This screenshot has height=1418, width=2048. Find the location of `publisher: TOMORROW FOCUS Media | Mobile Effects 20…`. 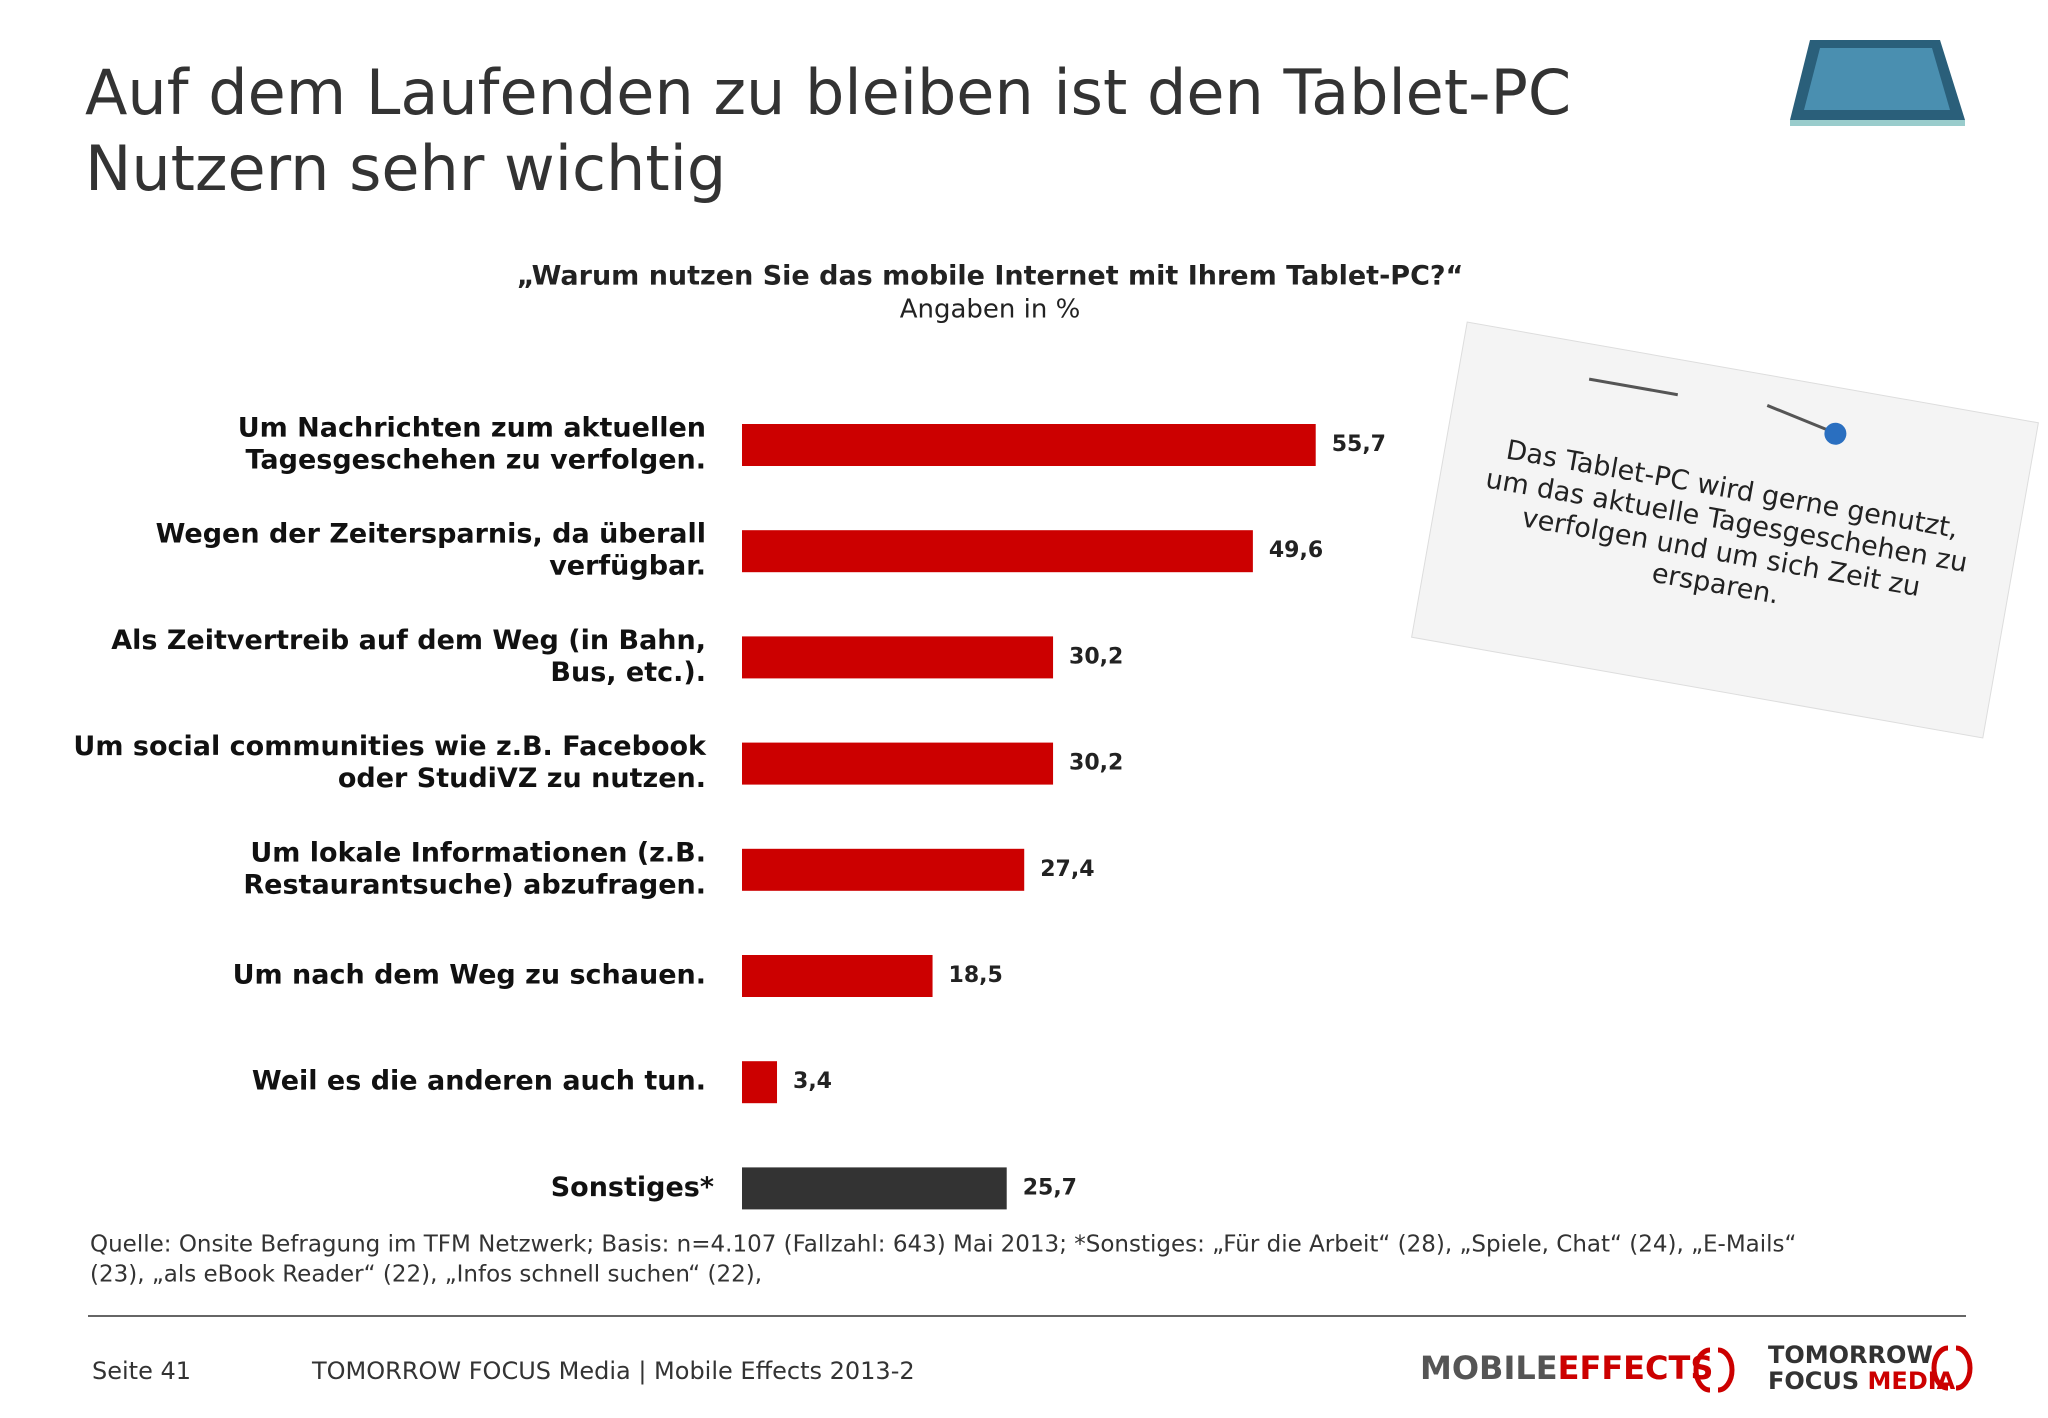

publisher: TOMORROW FOCUS Media | Mobile Effects 20… is located at coordinates (613, 1371).